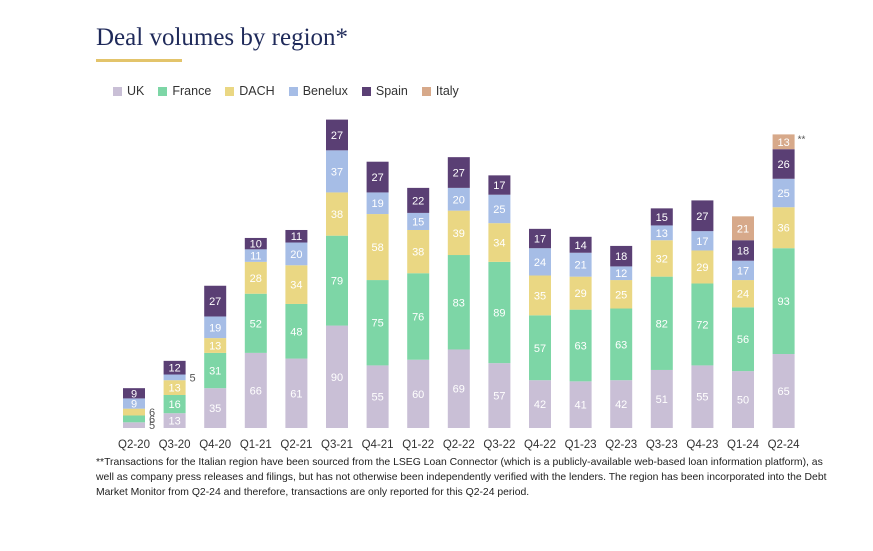  Describe the element at coordinates (378, 445) in the screenshot. I see `x-tick-label: Q4-21` at that location.